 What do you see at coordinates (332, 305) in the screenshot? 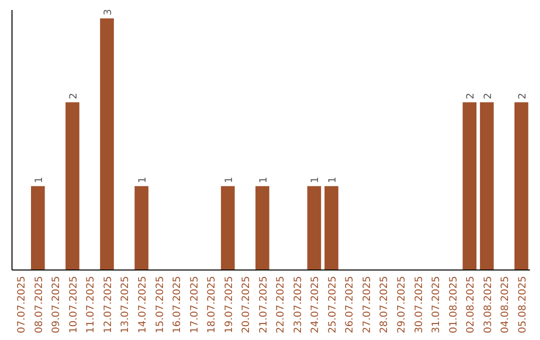
I see `x-tick-label: 25.07.2025` at bounding box center [332, 305].